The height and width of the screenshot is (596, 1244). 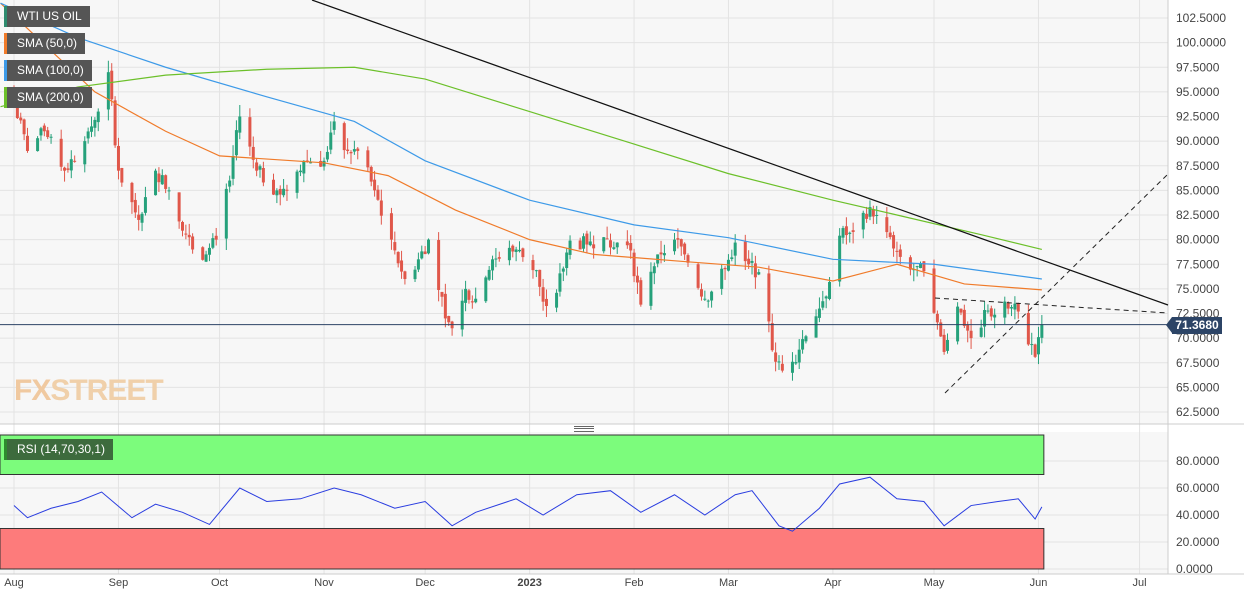 I want to click on current-price-tag: 71.3680, so click(x=1194, y=325).